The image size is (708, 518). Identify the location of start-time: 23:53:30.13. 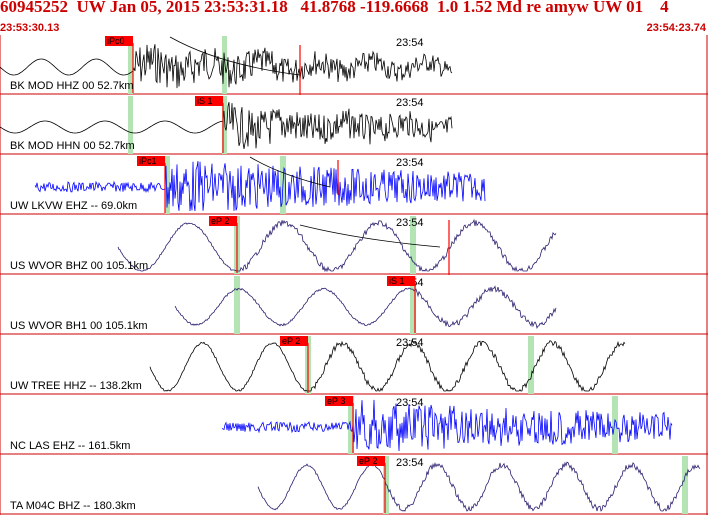
(30, 28).